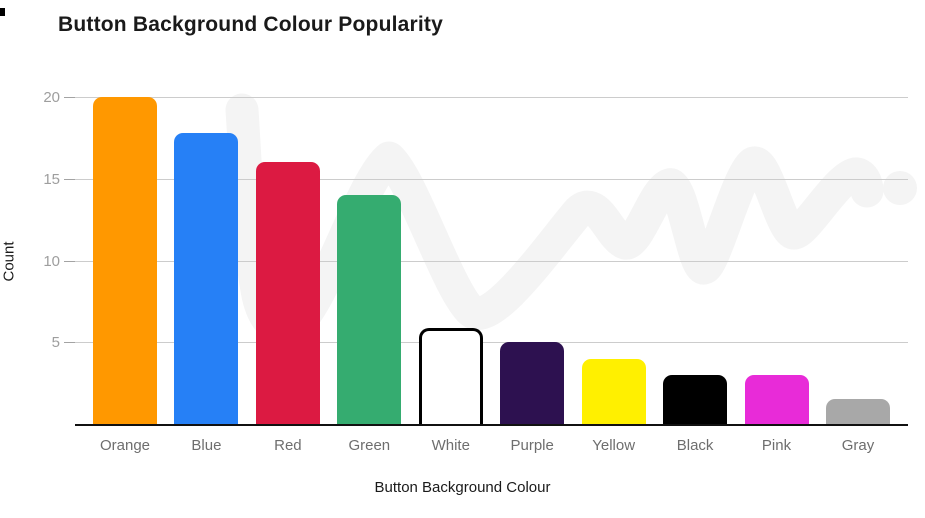 This screenshot has width=925, height=518. What do you see at coordinates (614, 445) in the screenshot?
I see `category-label-yellow: Yellow` at bounding box center [614, 445].